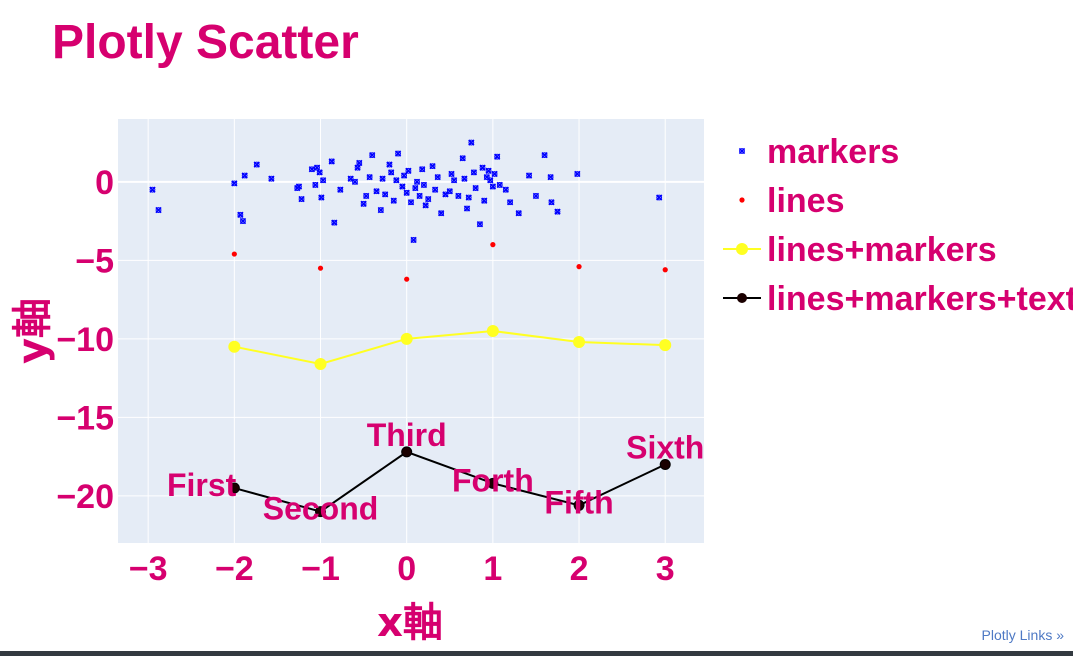 This screenshot has width=1073, height=656. What do you see at coordinates (805, 201) in the screenshot?
I see `legend-label: lines` at bounding box center [805, 201].